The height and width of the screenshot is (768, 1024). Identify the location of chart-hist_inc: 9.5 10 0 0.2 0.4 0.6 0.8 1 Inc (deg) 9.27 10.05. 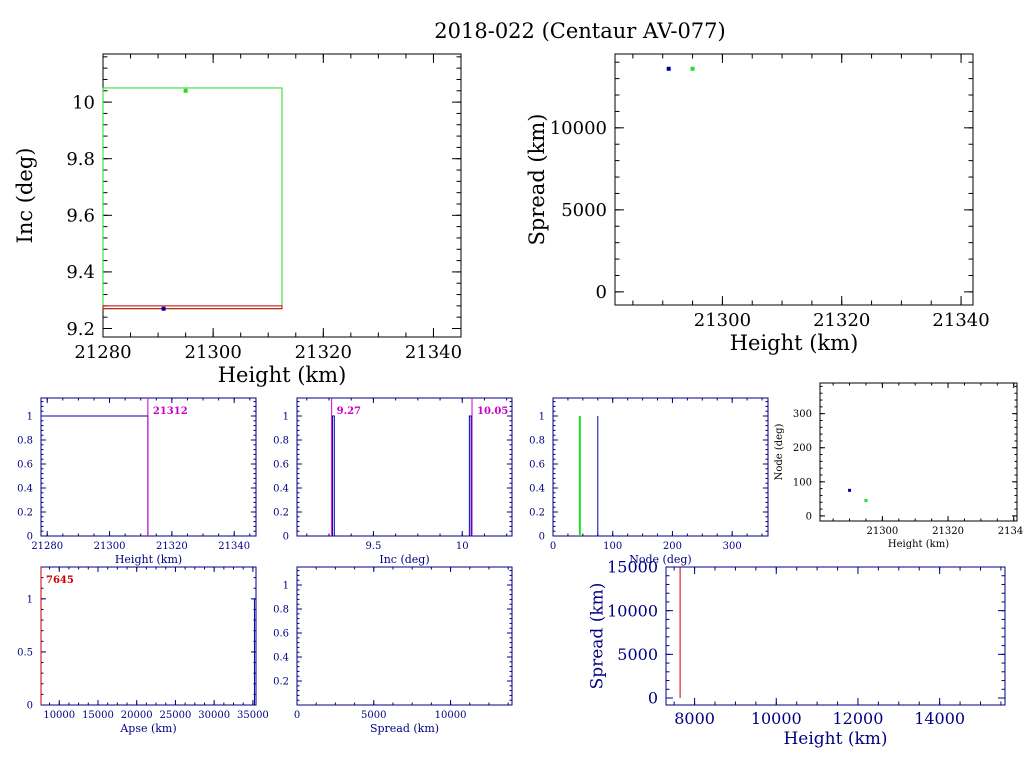
(393, 481).